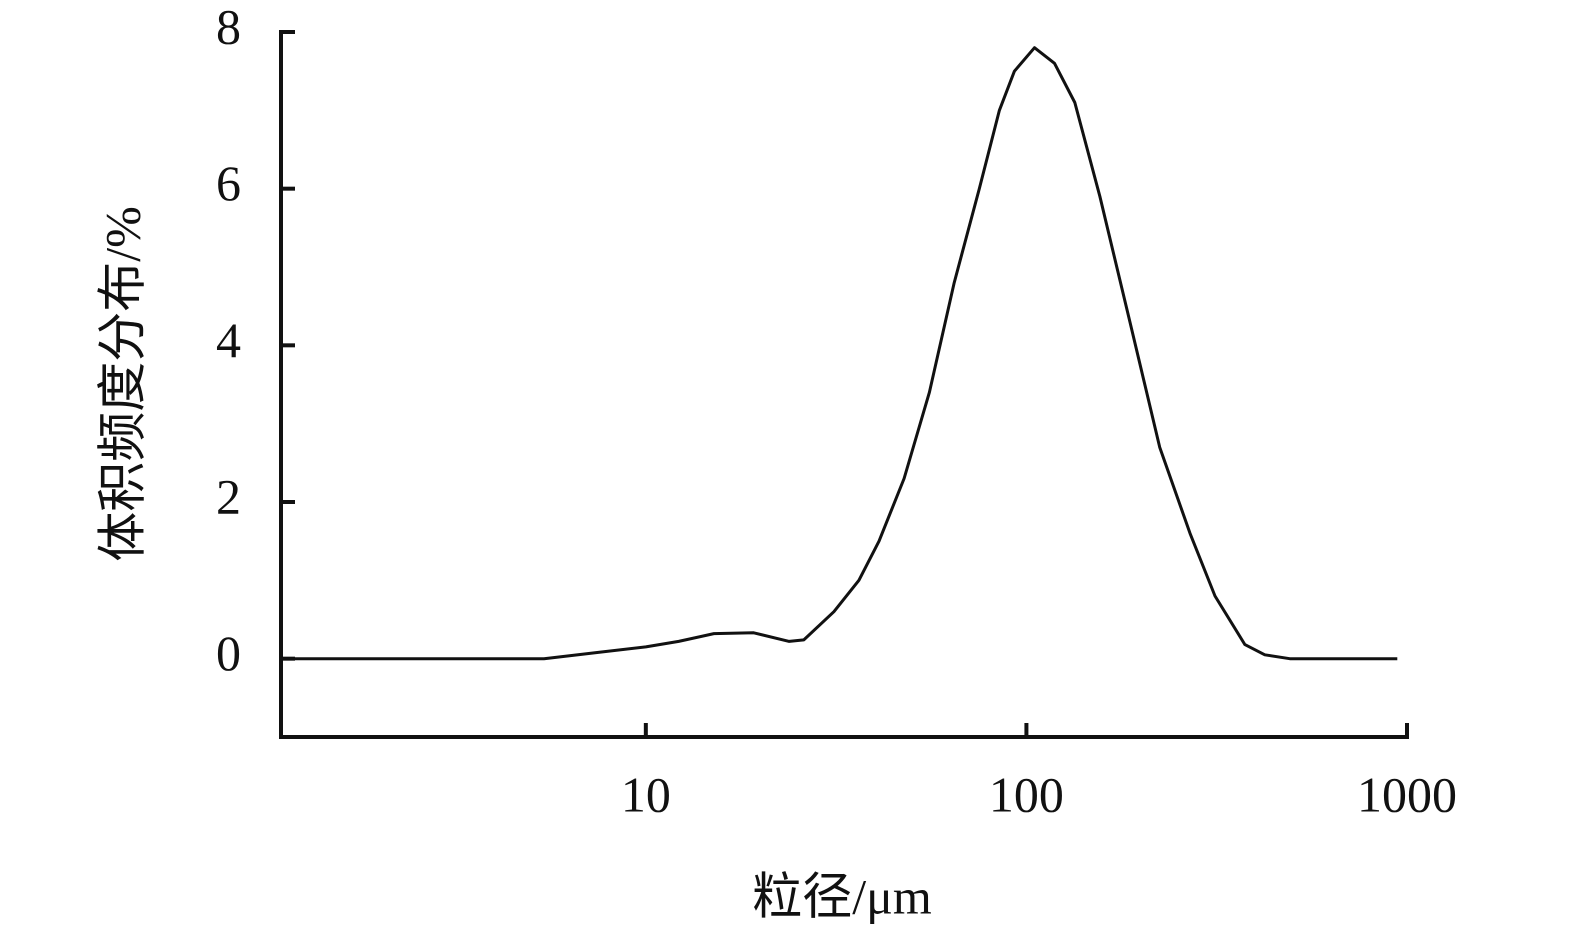 The height and width of the screenshot is (944, 1575). Describe the element at coordinates (228, 27) in the screenshot. I see `y-tick-label: 8` at that location.